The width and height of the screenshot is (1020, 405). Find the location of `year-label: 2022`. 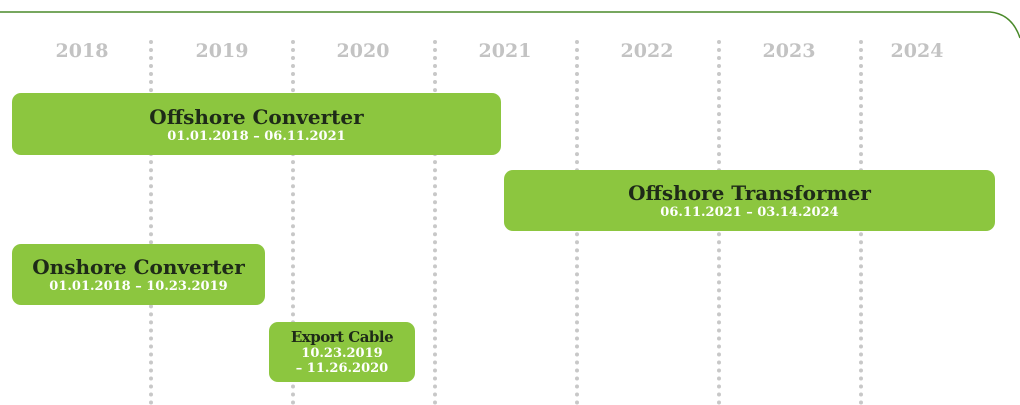

year-label: 2022 is located at coordinates (647, 51).